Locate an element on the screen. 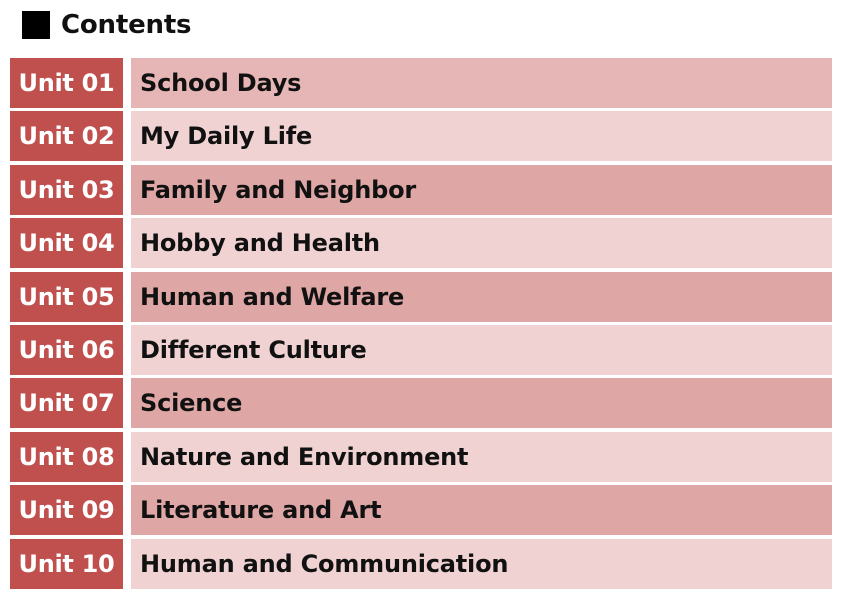  unit-label: Unit 10 is located at coordinates (66, 563).